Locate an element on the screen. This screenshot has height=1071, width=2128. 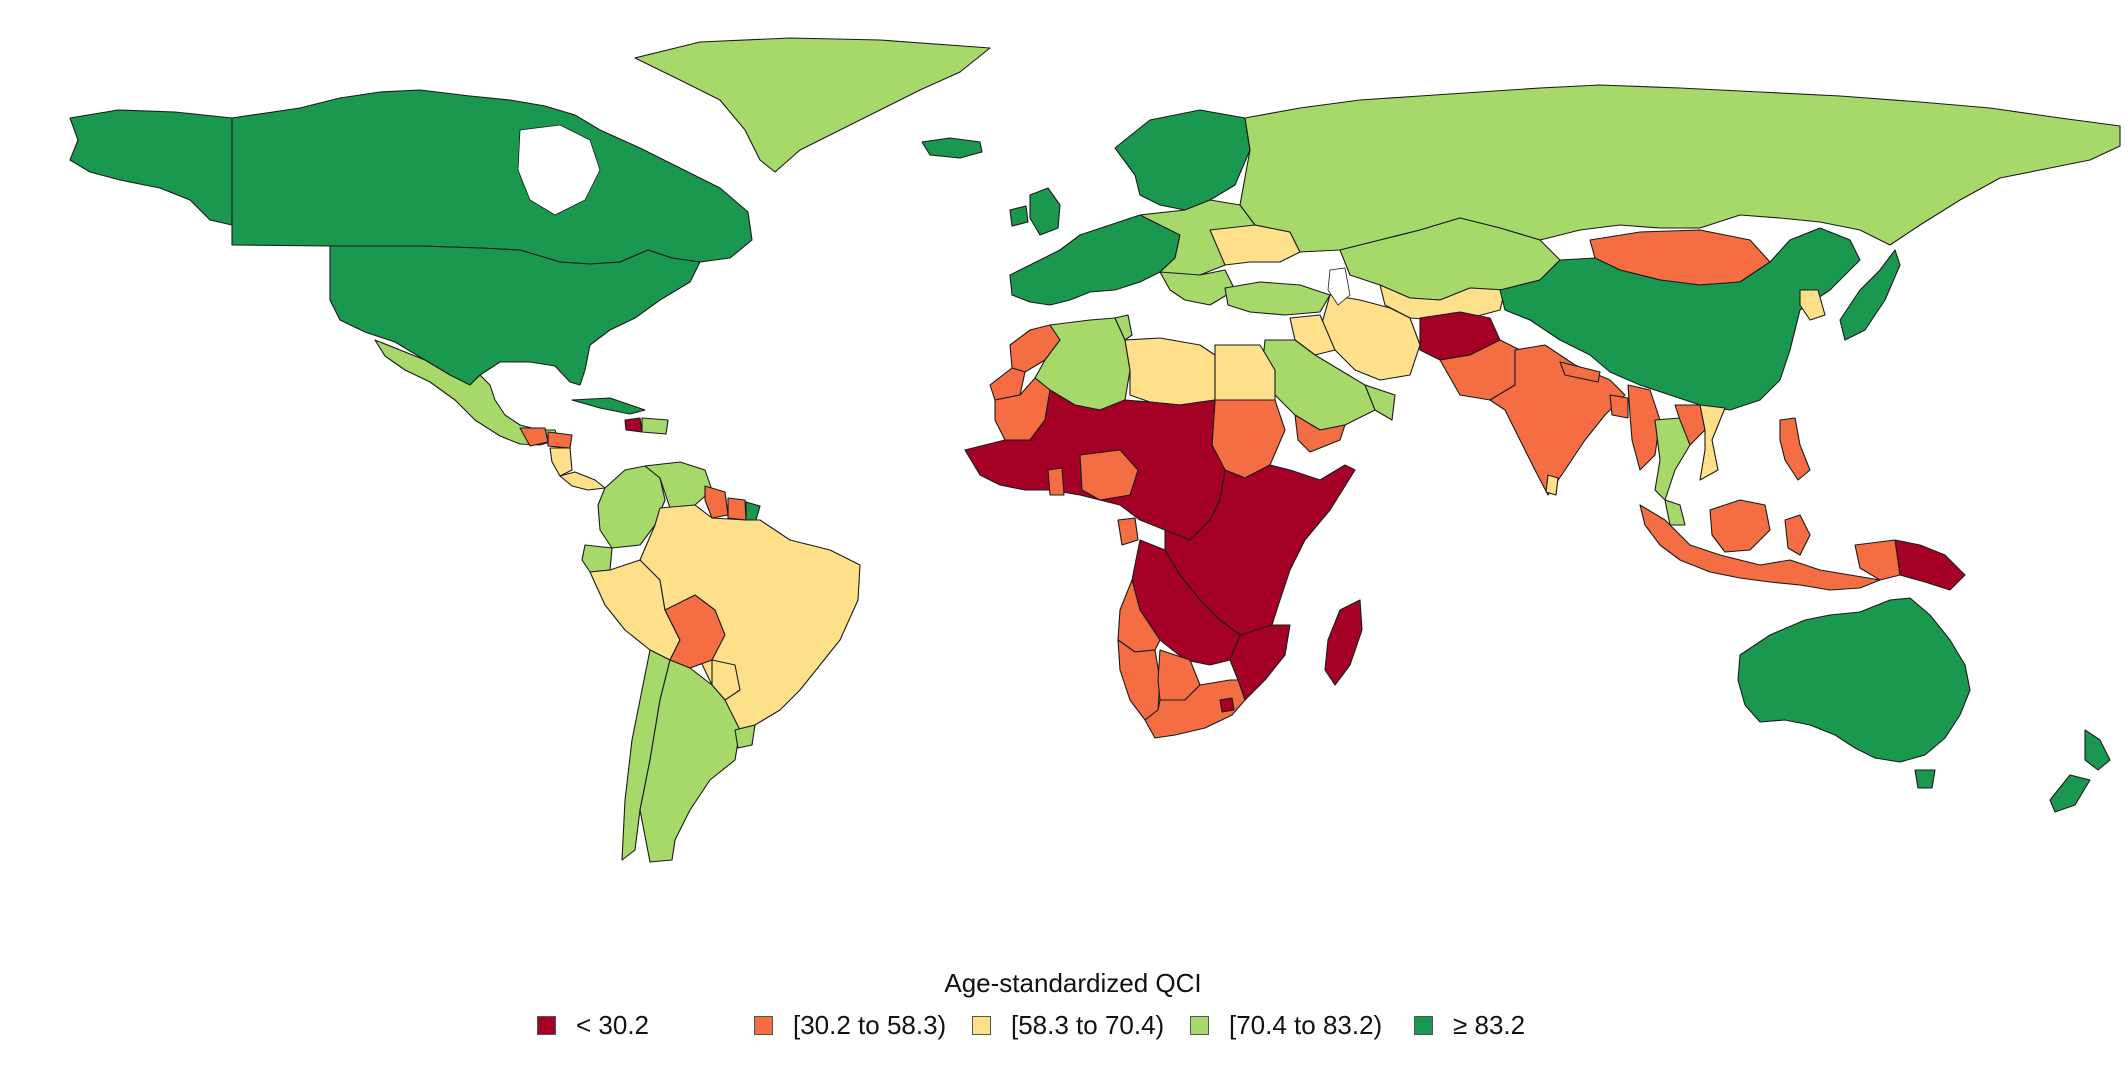
region-myanmar is located at coordinates (1644, 427).